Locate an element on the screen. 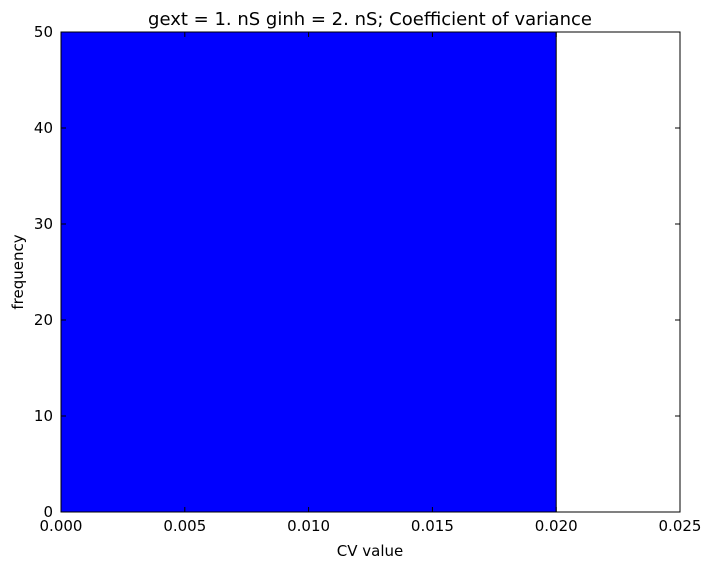 The height and width of the screenshot is (570, 712). x-tick-label-2: 0.010 is located at coordinates (308, 526).